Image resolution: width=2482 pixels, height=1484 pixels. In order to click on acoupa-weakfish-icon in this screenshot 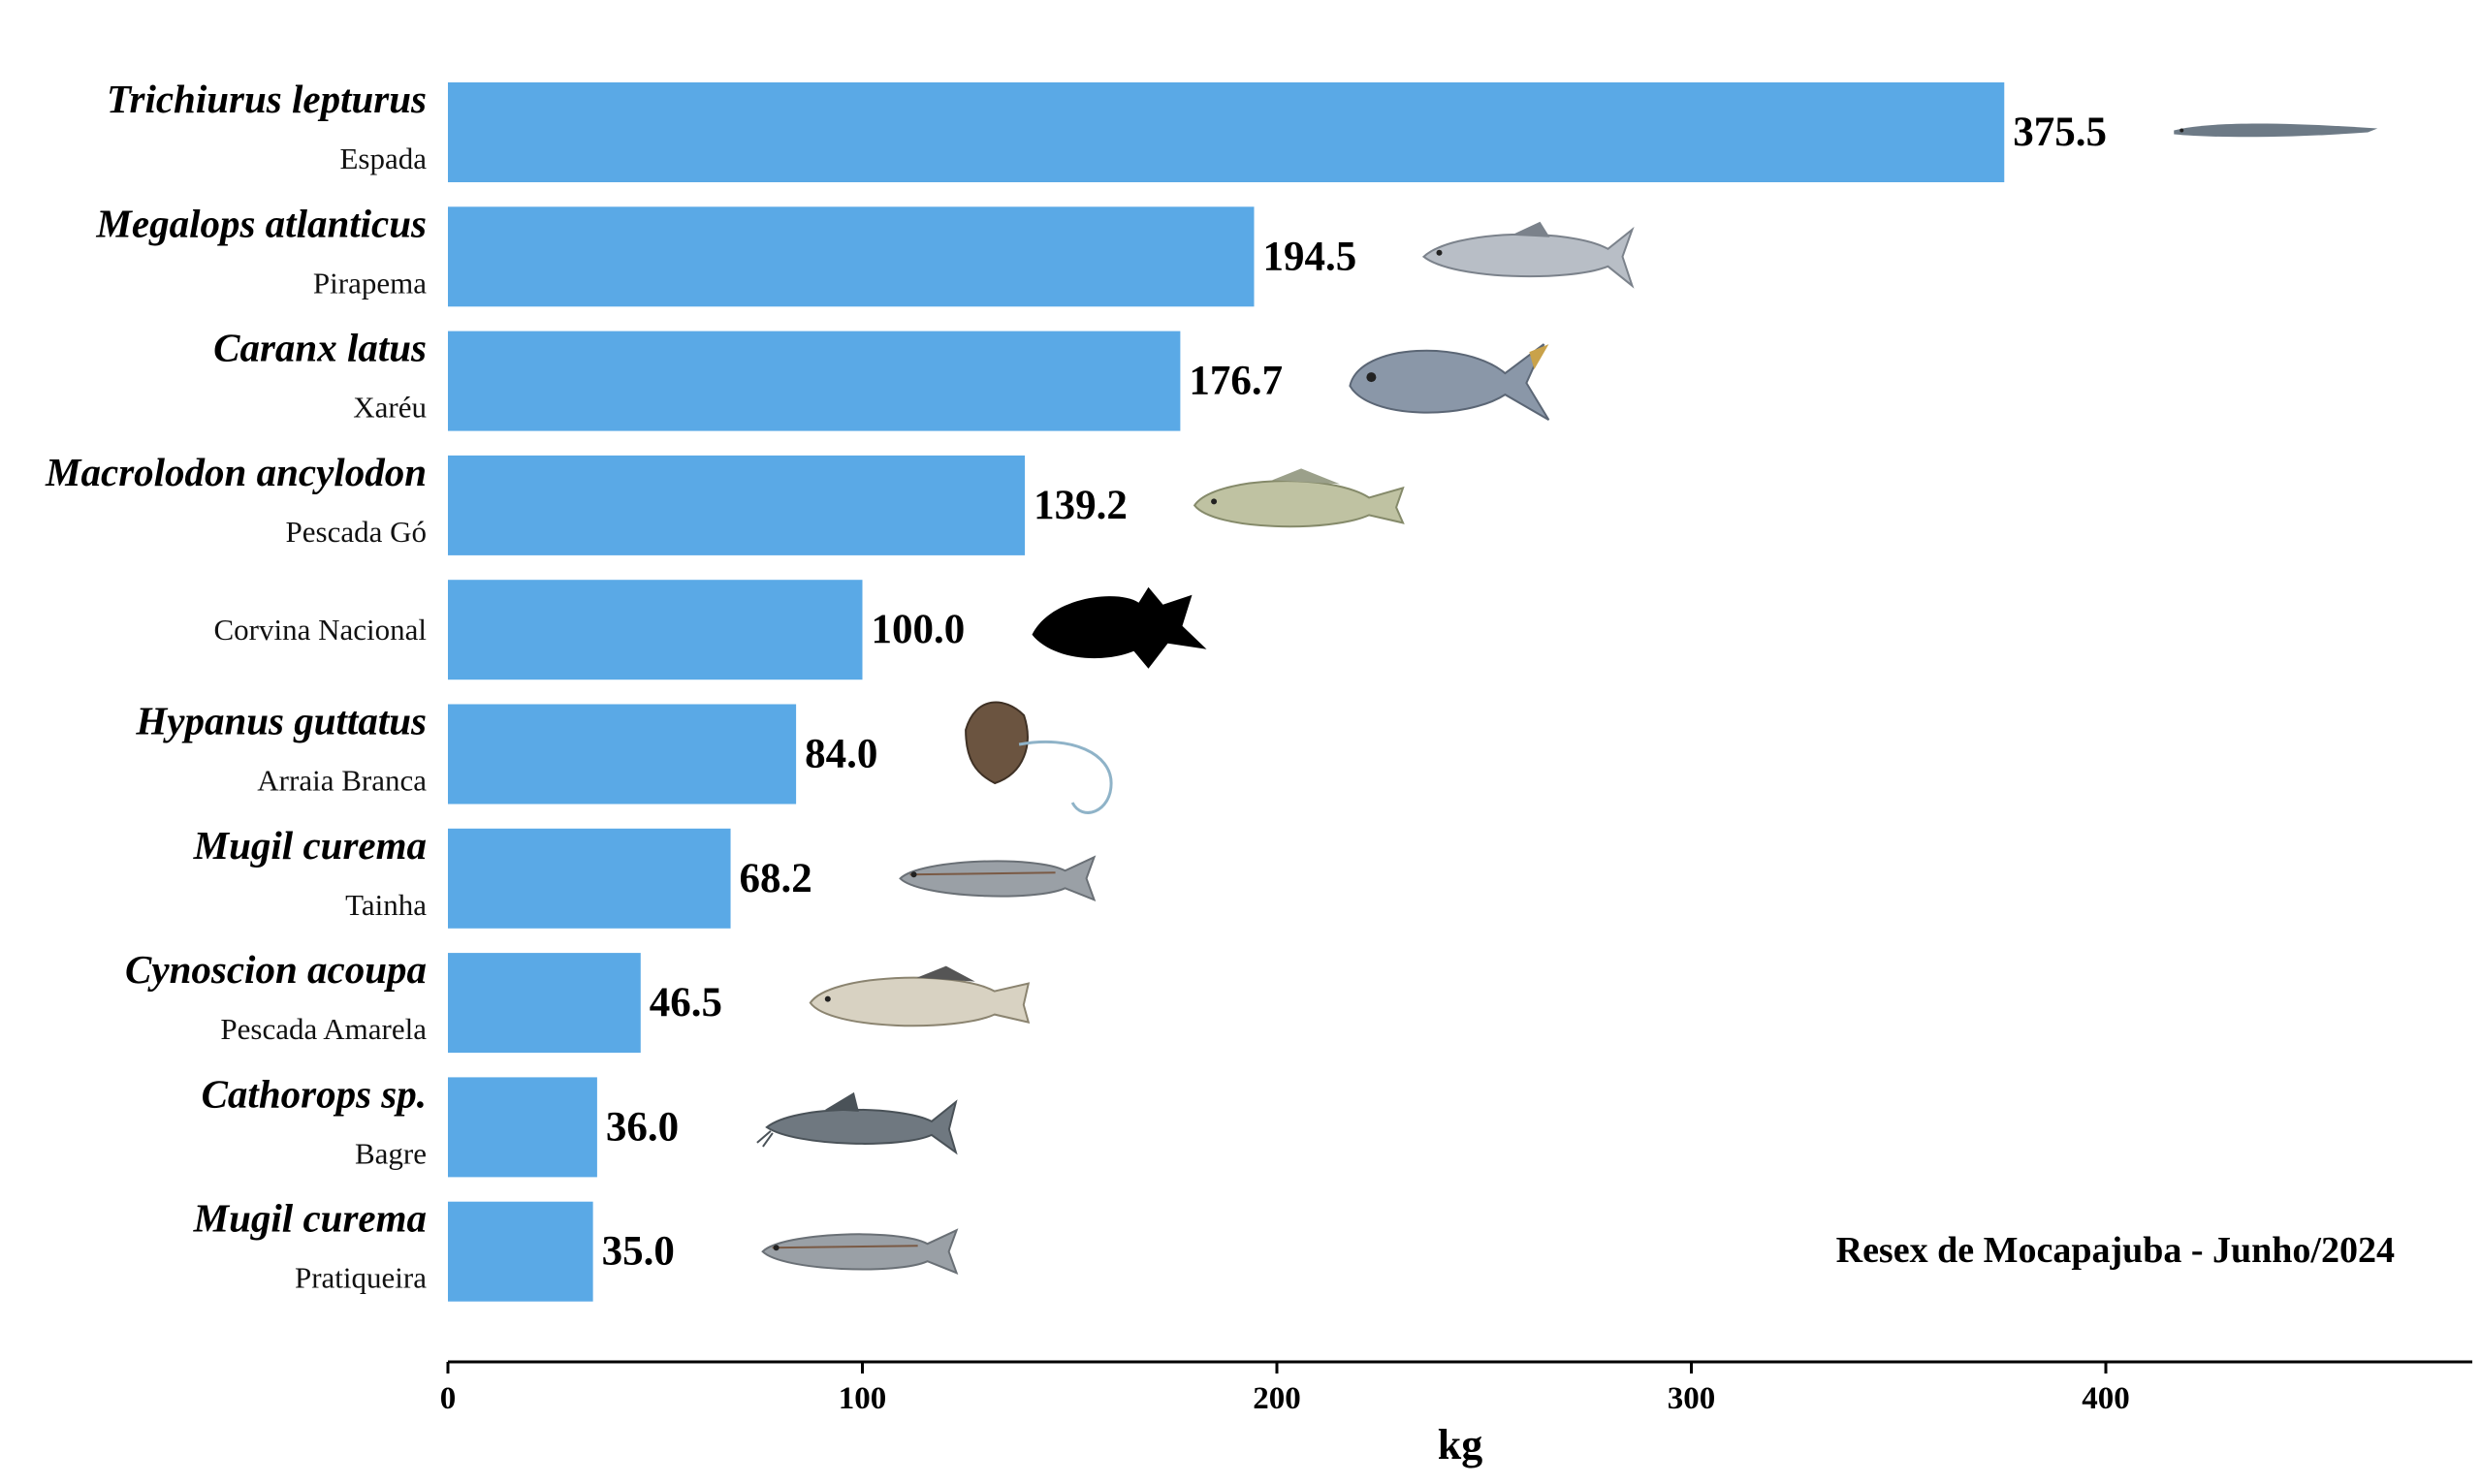, I will do `click(920, 996)`.